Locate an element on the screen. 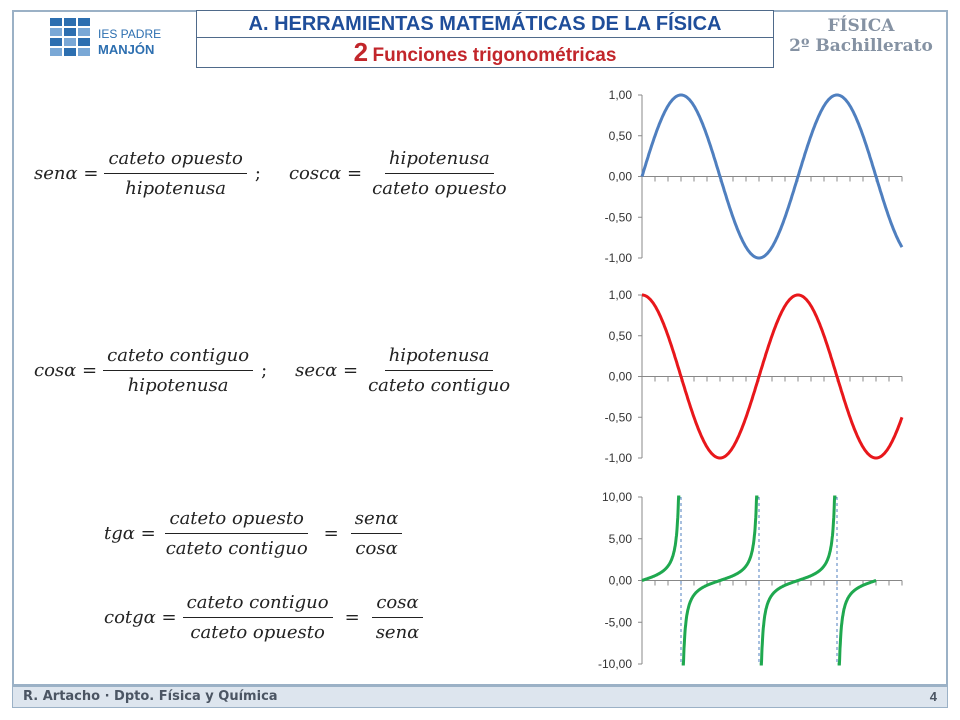  logo-grid-icon: IES PADRE MANJÓN is located at coordinates (105, 37).